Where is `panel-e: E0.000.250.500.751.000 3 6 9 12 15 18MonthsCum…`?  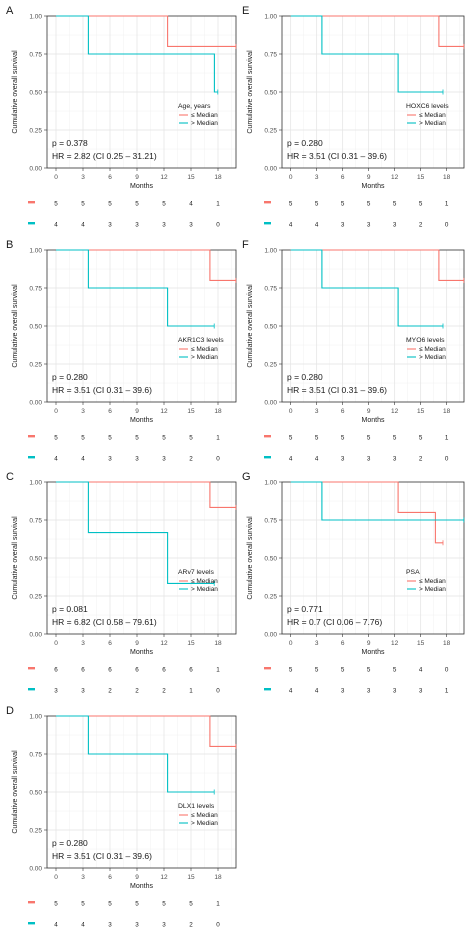
panel-e: E0.000.250.500.751.000 3 6 9 12 15 18MonthsCum… is located at coordinates (353, 117).